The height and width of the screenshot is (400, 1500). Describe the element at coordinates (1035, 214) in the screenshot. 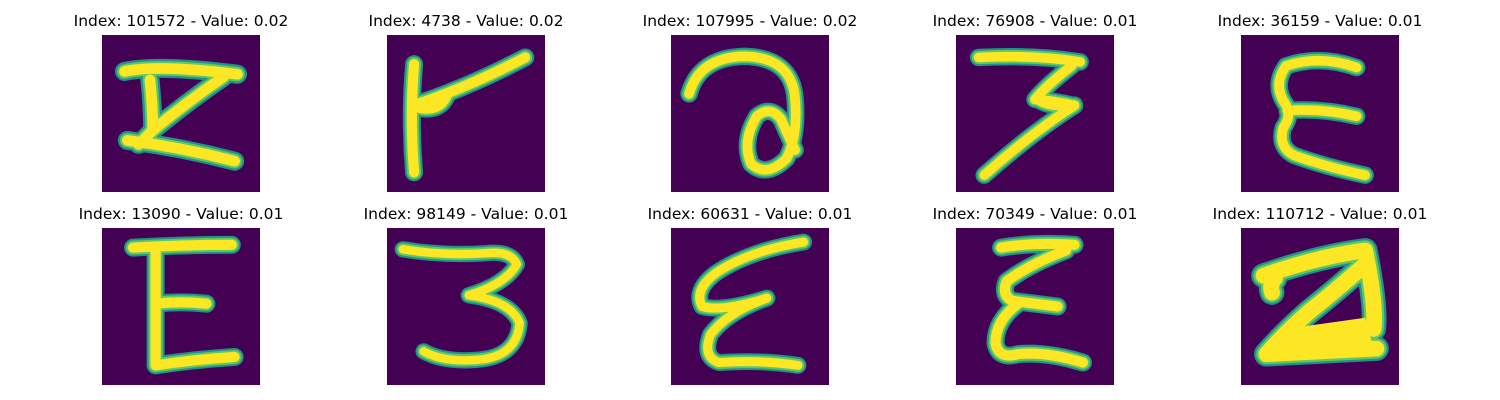

I see `panel-title: Index: 70349 - Value: 0.01` at that location.